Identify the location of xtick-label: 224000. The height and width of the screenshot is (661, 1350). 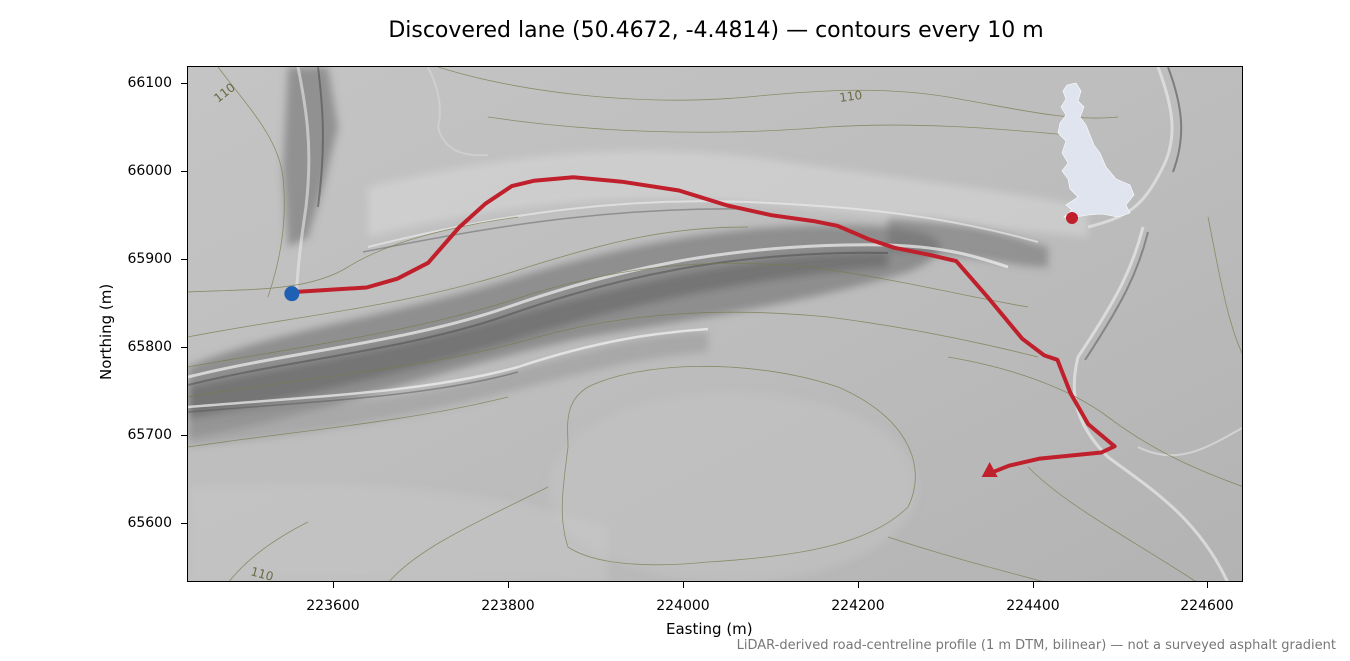
(683, 606).